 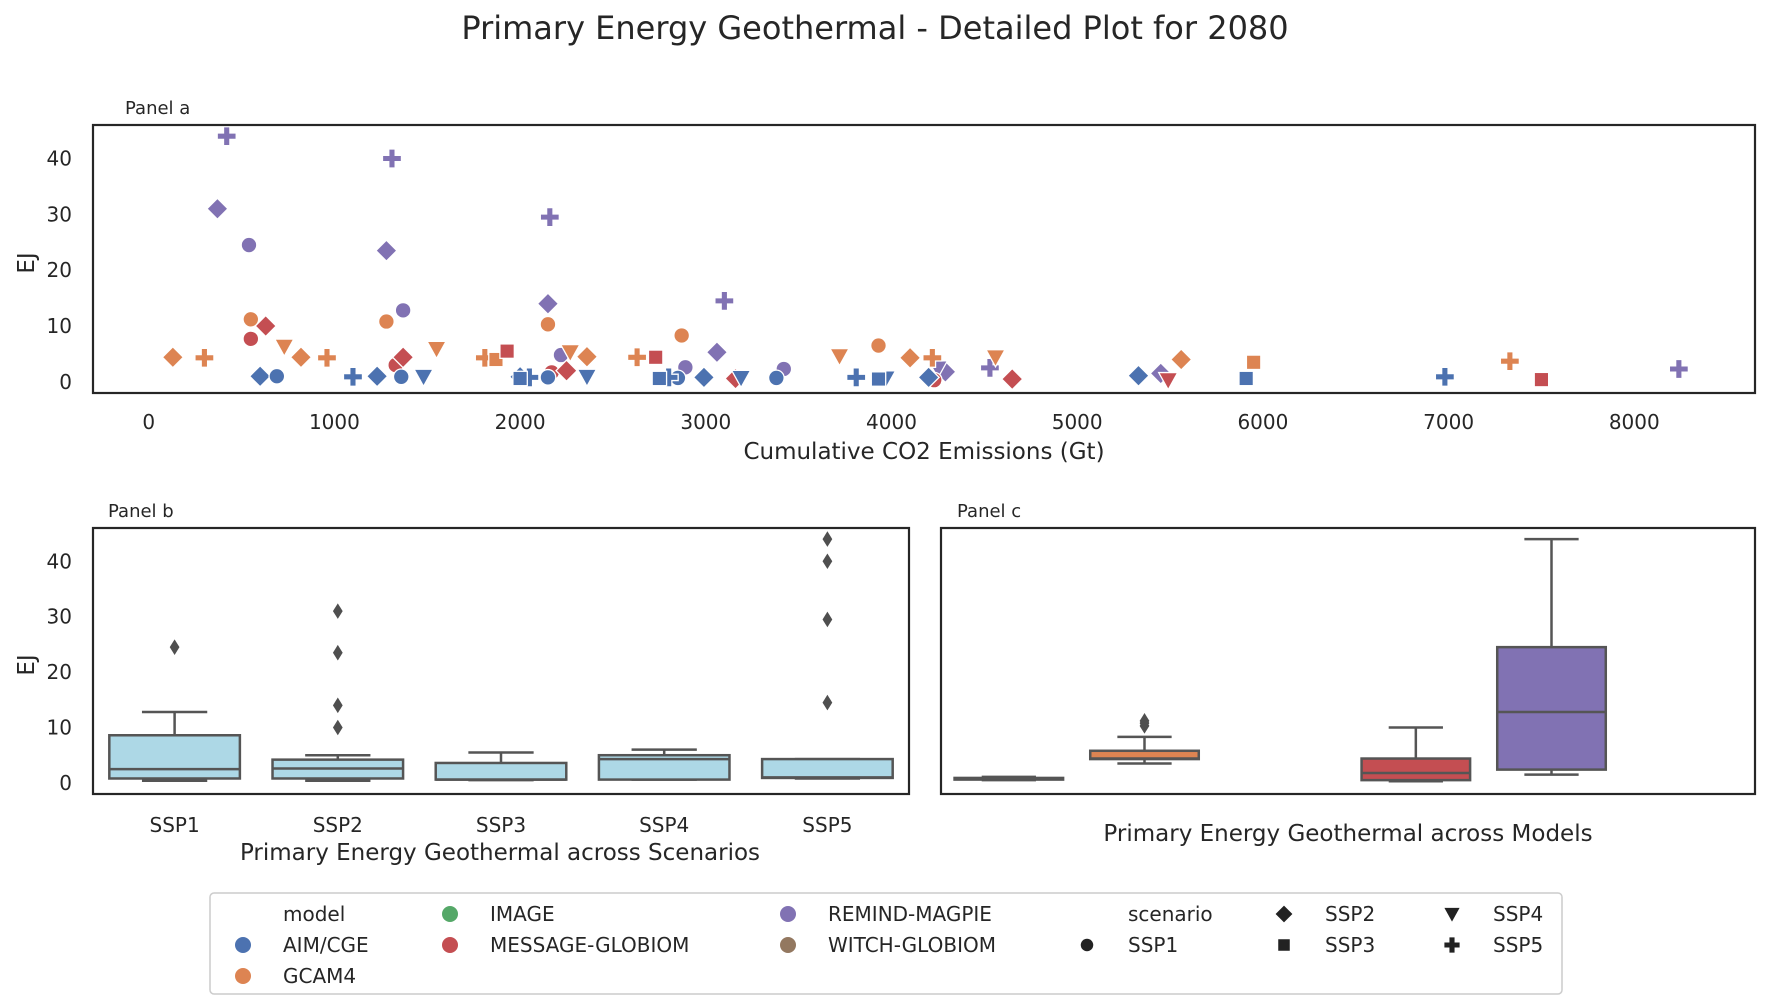 What do you see at coordinates (1170, 914) in the screenshot?
I see `legend-scenario-title: scenario` at bounding box center [1170, 914].